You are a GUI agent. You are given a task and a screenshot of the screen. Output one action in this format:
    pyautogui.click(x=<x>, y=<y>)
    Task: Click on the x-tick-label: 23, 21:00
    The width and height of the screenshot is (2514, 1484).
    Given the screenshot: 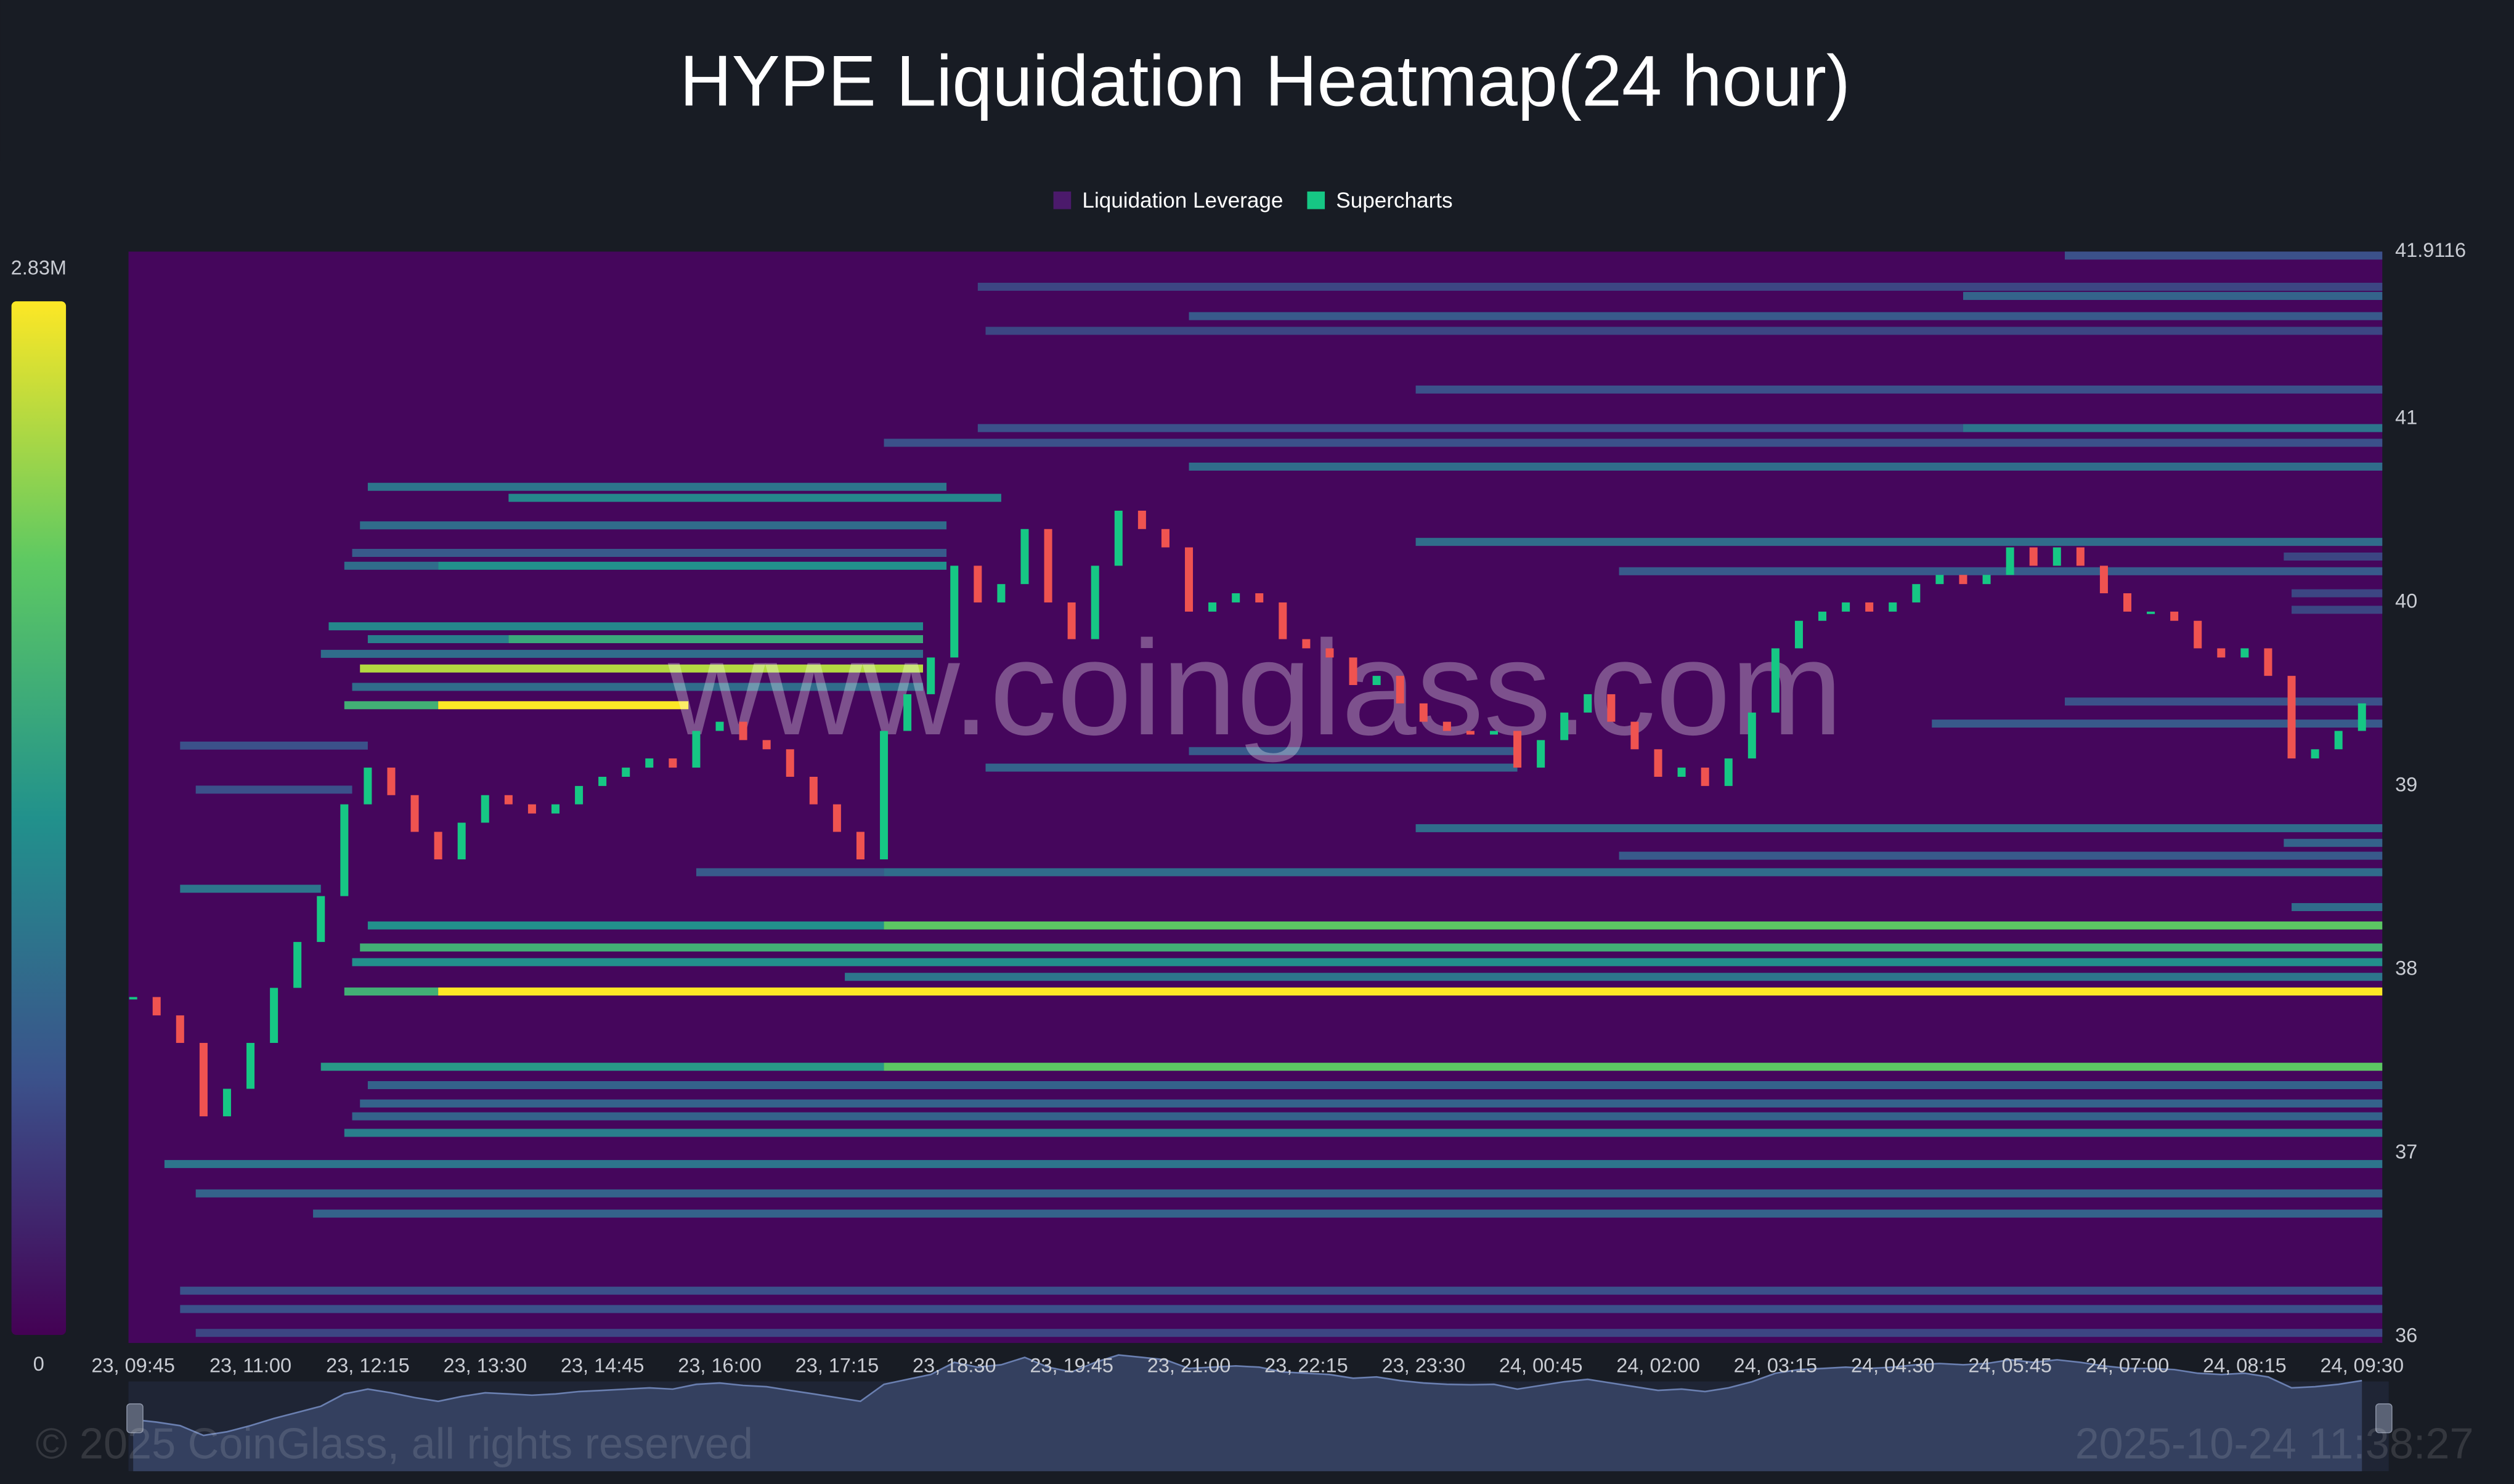 What is the action you would take?
    pyautogui.click(x=1189, y=1366)
    